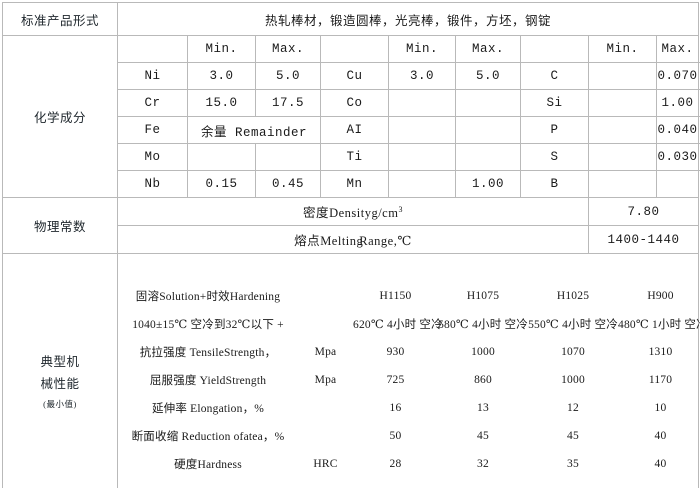 The width and height of the screenshot is (700, 488). Describe the element at coordinates (288, 49) in the screenshot. I see `chem-header-col-2: Max.` at that location.